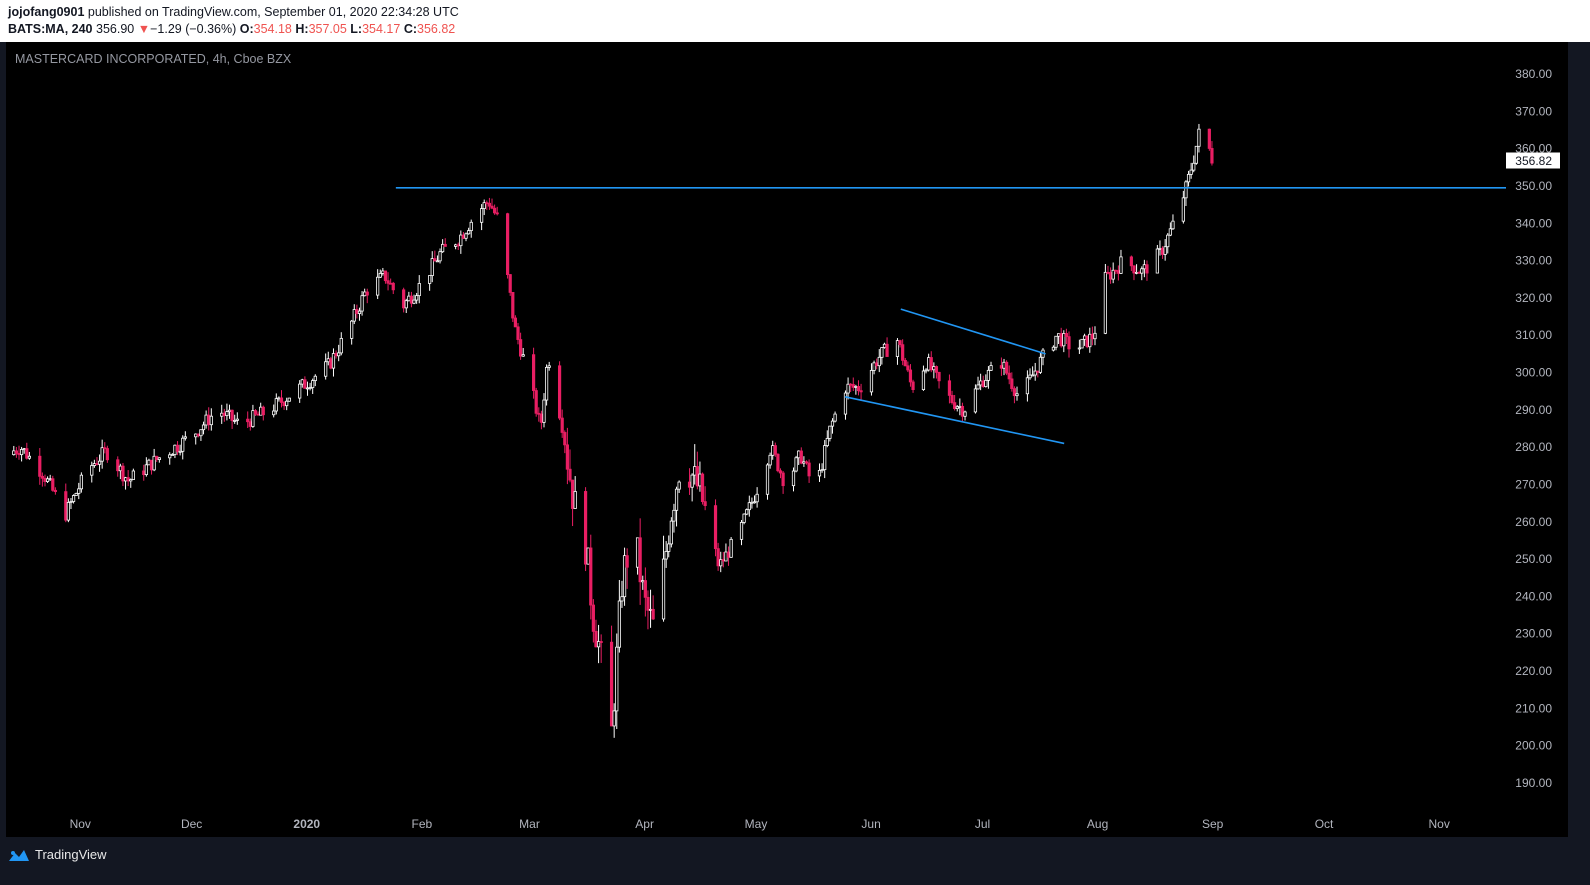 This screenshot has width=1590, height=885. Describe the element at coordinates (1438, 824) in the screenshot. I see `x-tick-label: Nov` at that location.